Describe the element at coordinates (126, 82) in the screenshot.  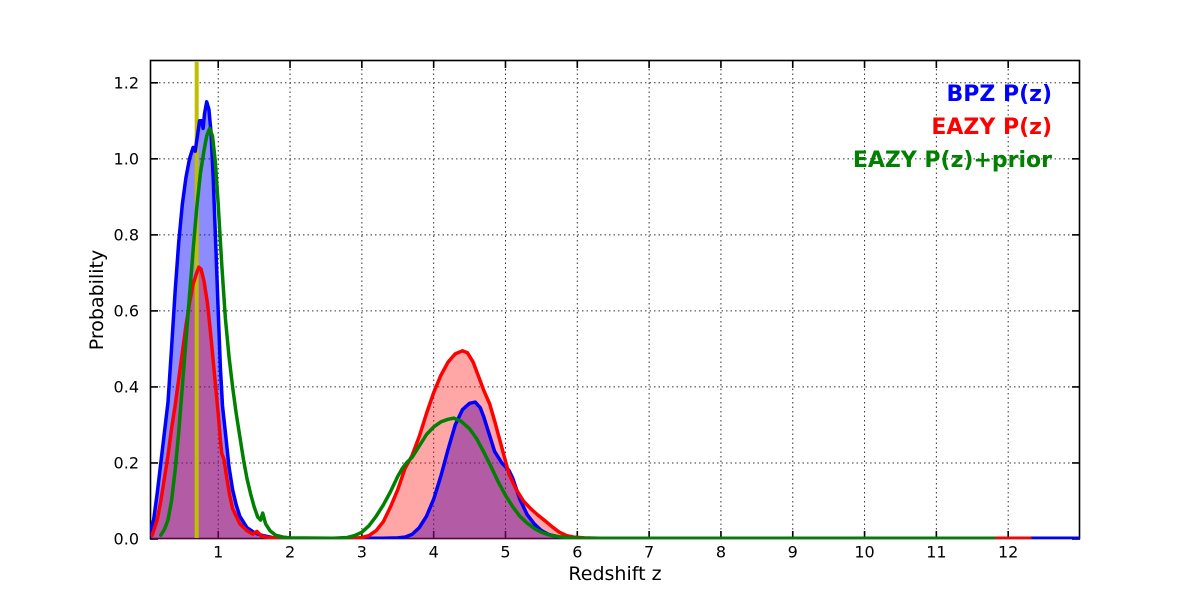
I see `svg-text: 1.2` at that location.